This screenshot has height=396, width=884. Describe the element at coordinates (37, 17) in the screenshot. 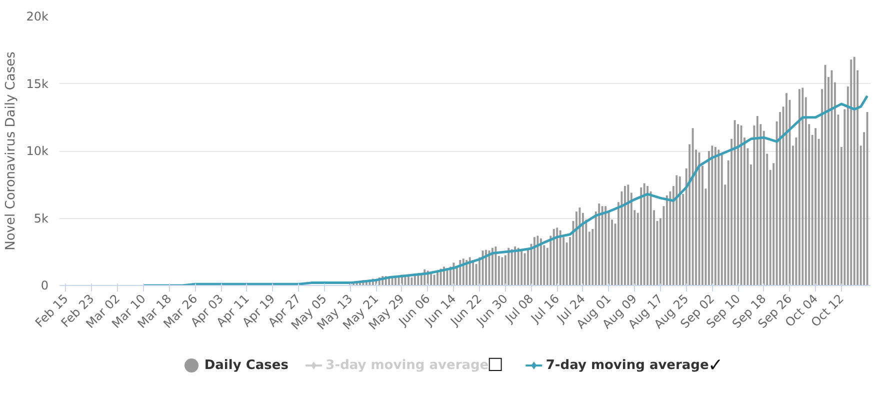

I see `y-tick-label: 20k` at that location.